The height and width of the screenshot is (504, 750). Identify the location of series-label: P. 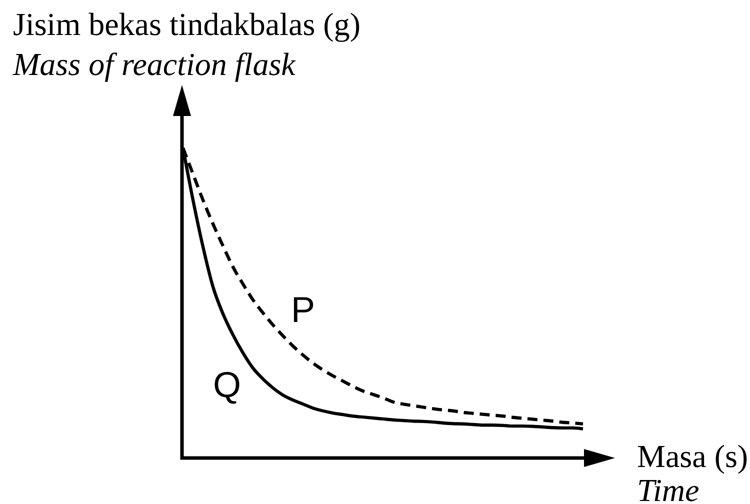
(303, 309).